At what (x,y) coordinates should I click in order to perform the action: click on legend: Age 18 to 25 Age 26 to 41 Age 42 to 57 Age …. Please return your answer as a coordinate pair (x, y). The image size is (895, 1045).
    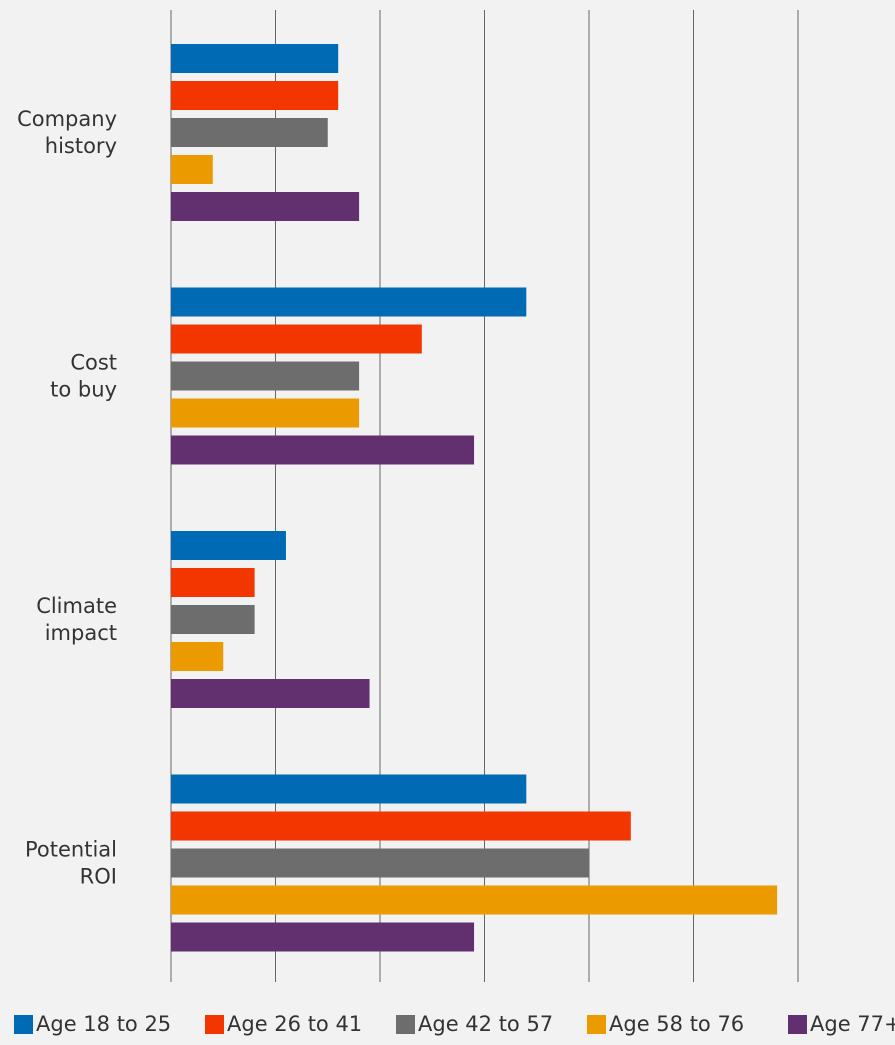
    Looking at the image, I should click on (454, 1024).